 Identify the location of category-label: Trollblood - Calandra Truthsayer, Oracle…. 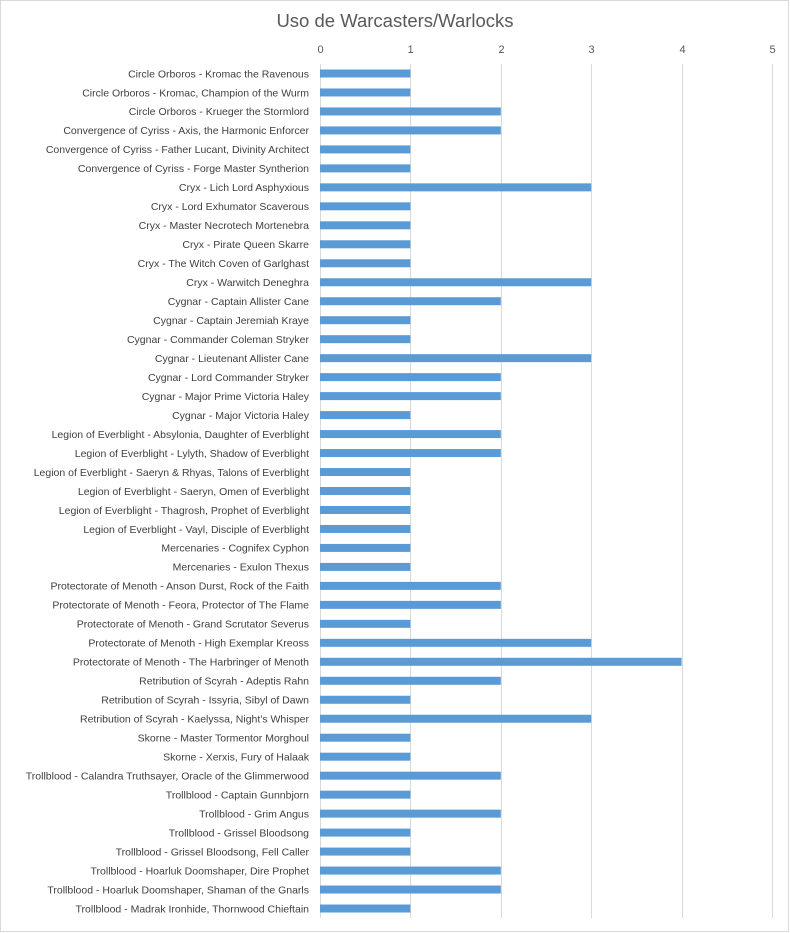
(167, 776).